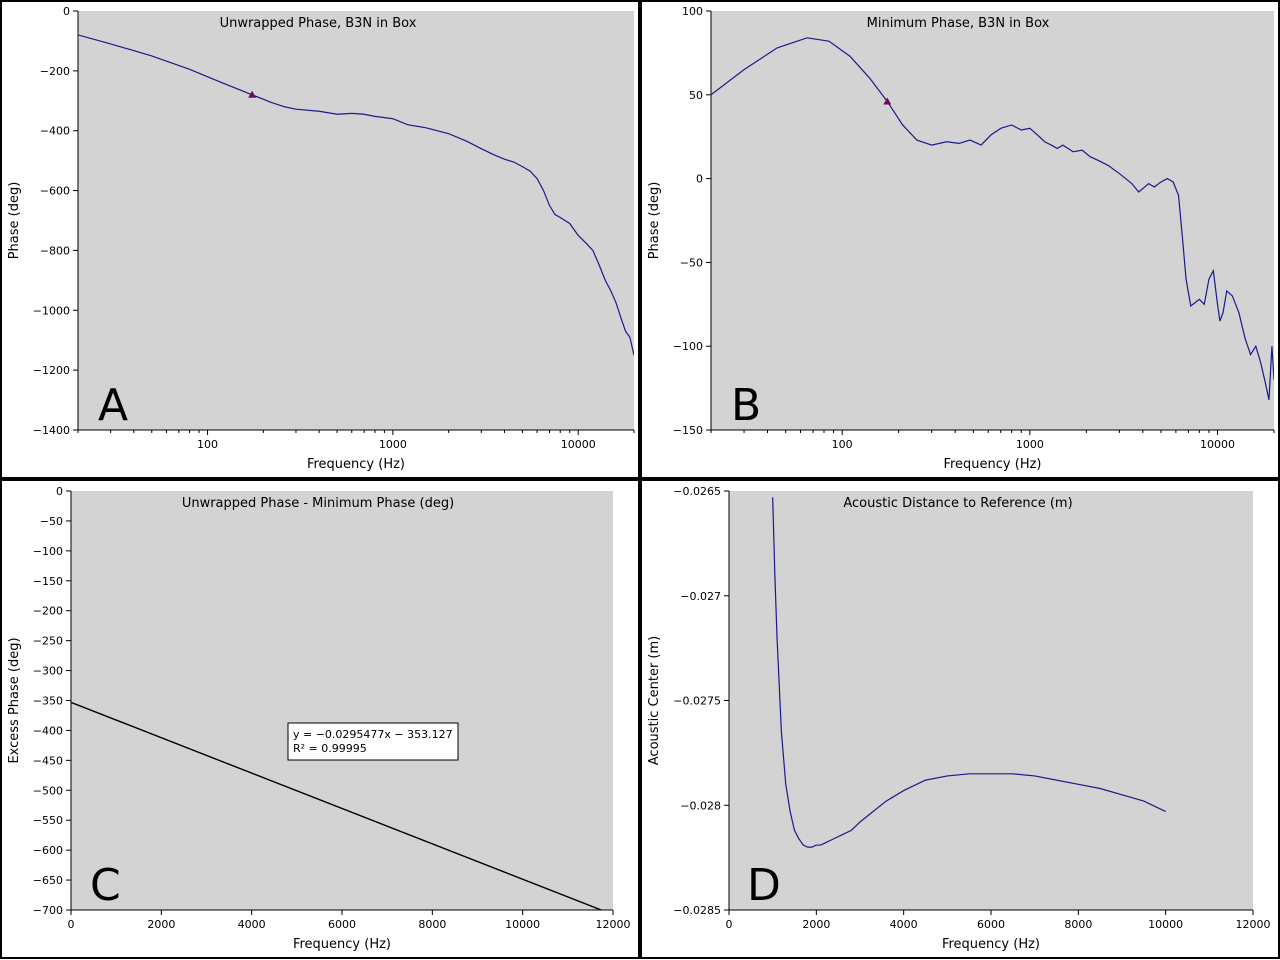  What do you see at coordinates (958, 23) in the screenshot?
I see `chart-title: Minimum Phase, B3N in Box` at bounding box center [958, 23].